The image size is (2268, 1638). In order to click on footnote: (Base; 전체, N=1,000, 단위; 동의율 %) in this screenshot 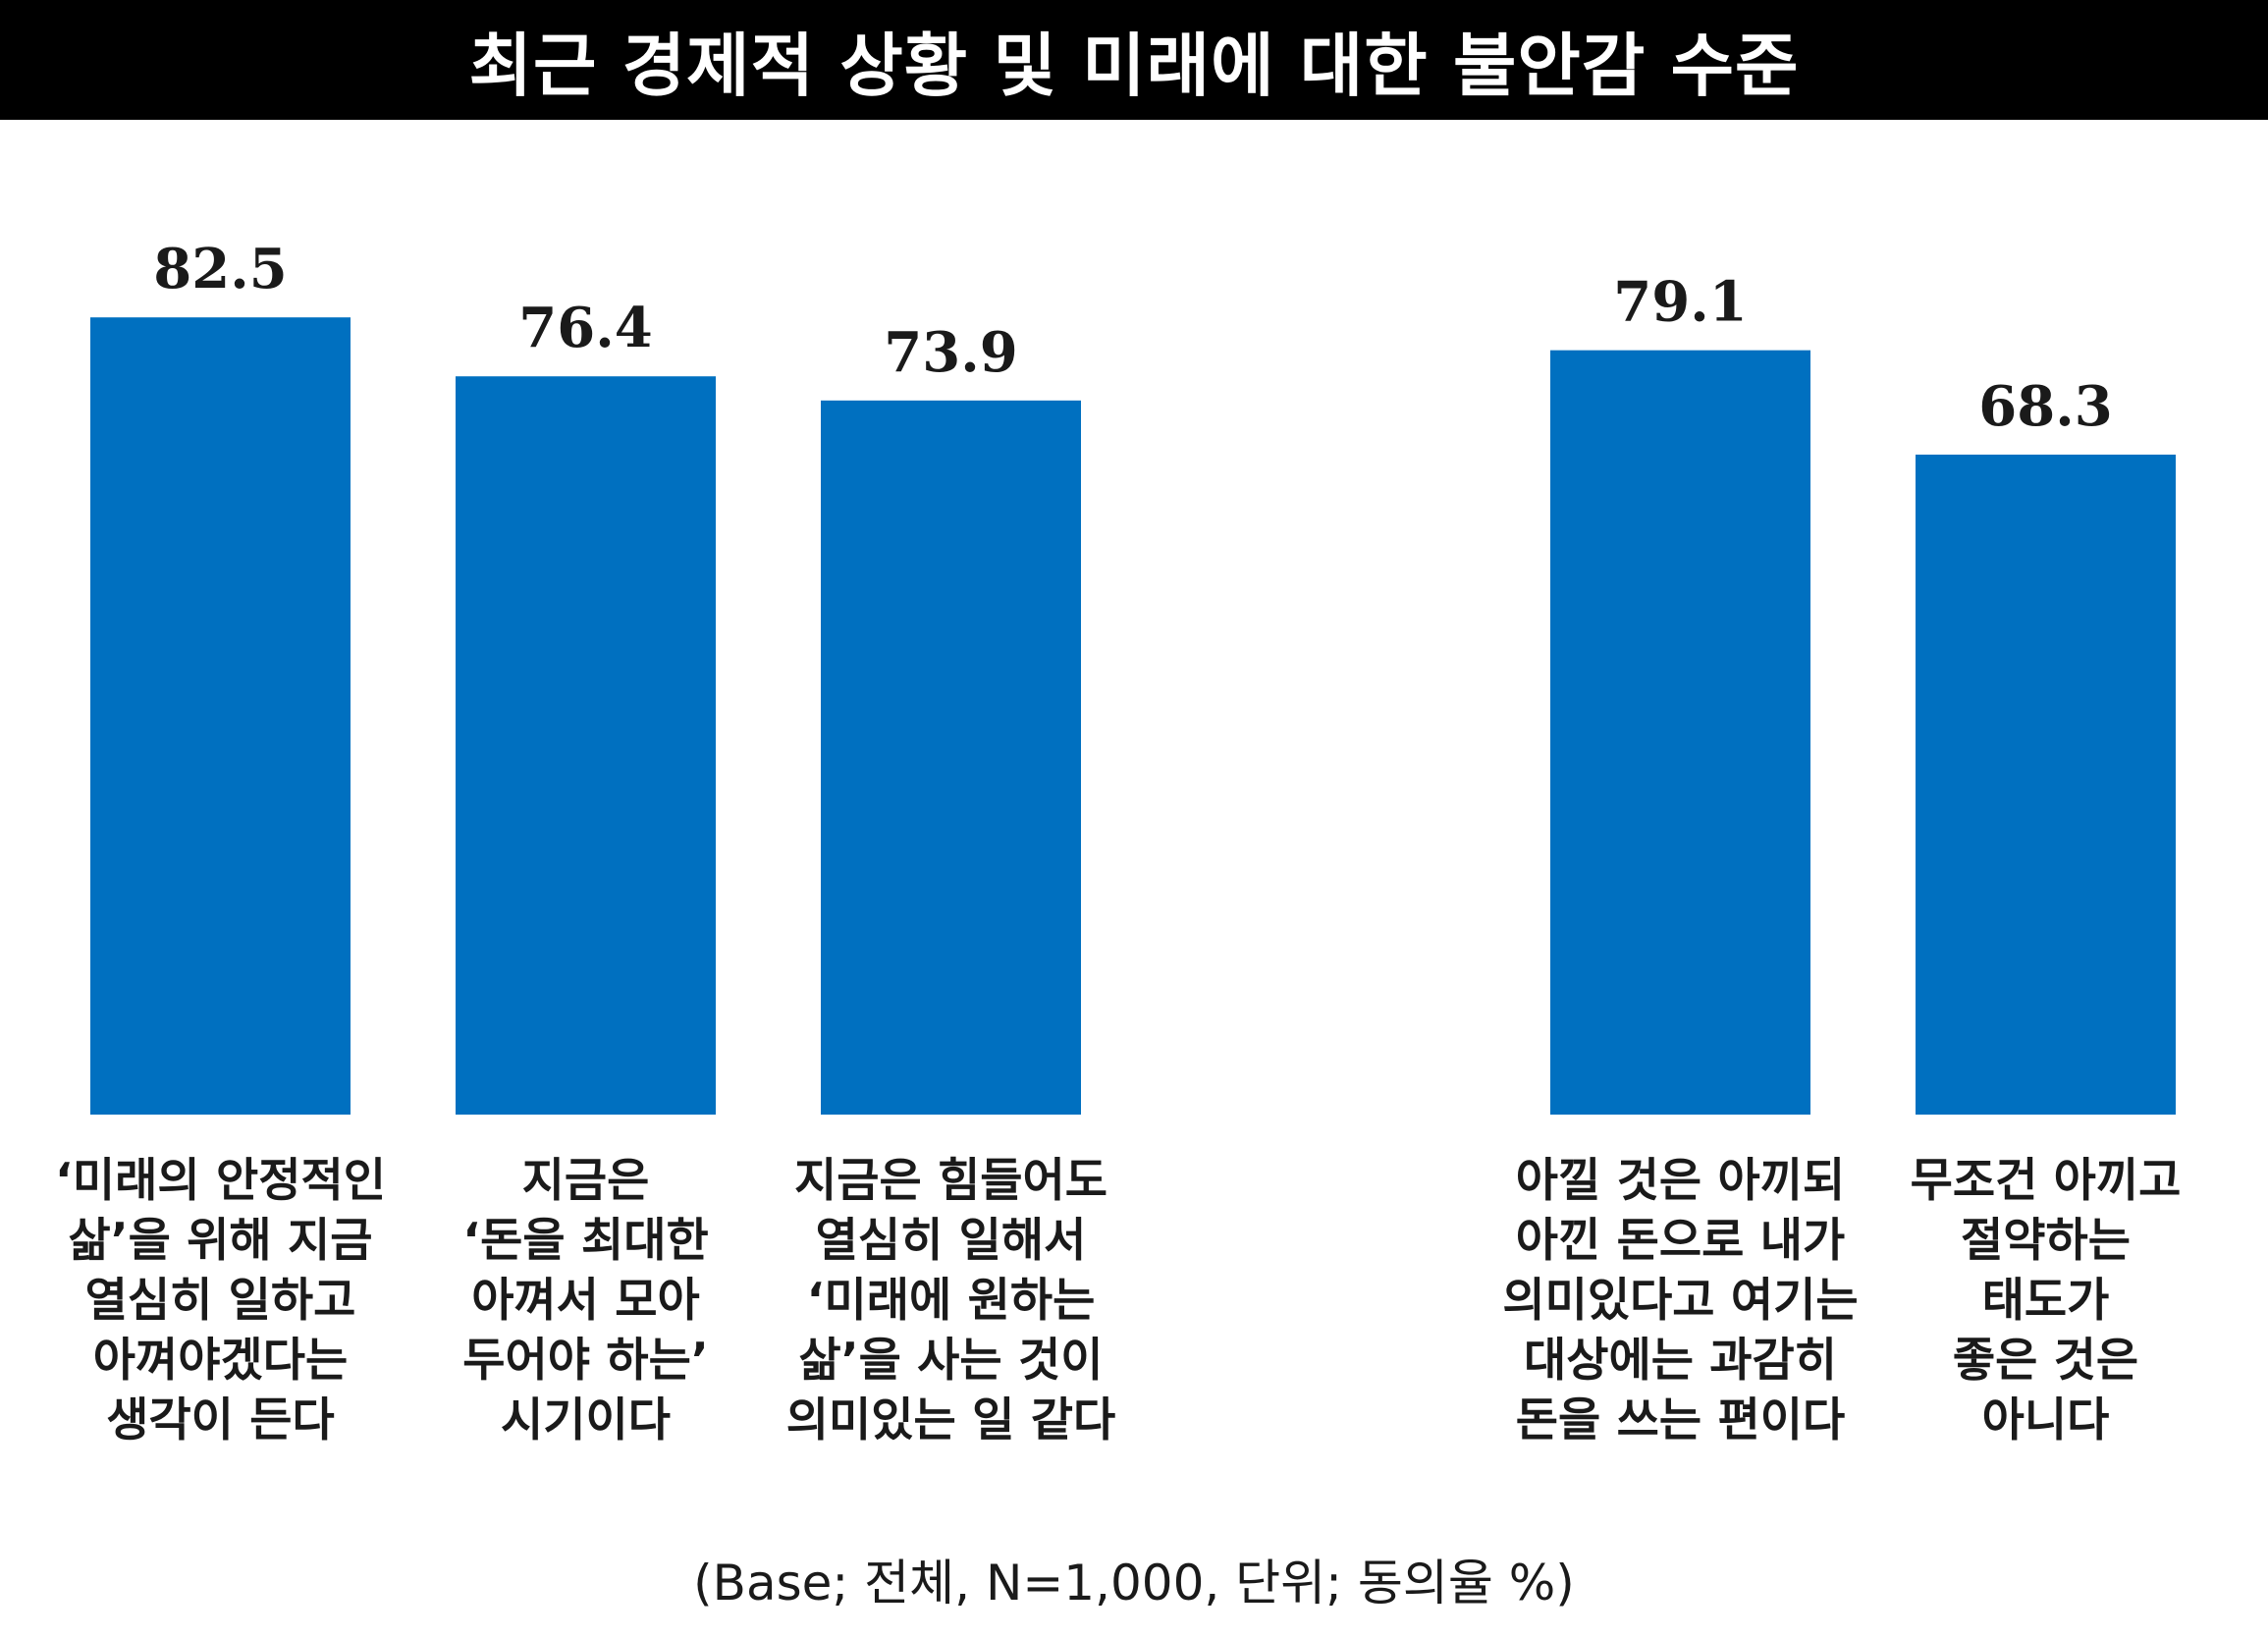, I will do `click(1134, 1583)`.